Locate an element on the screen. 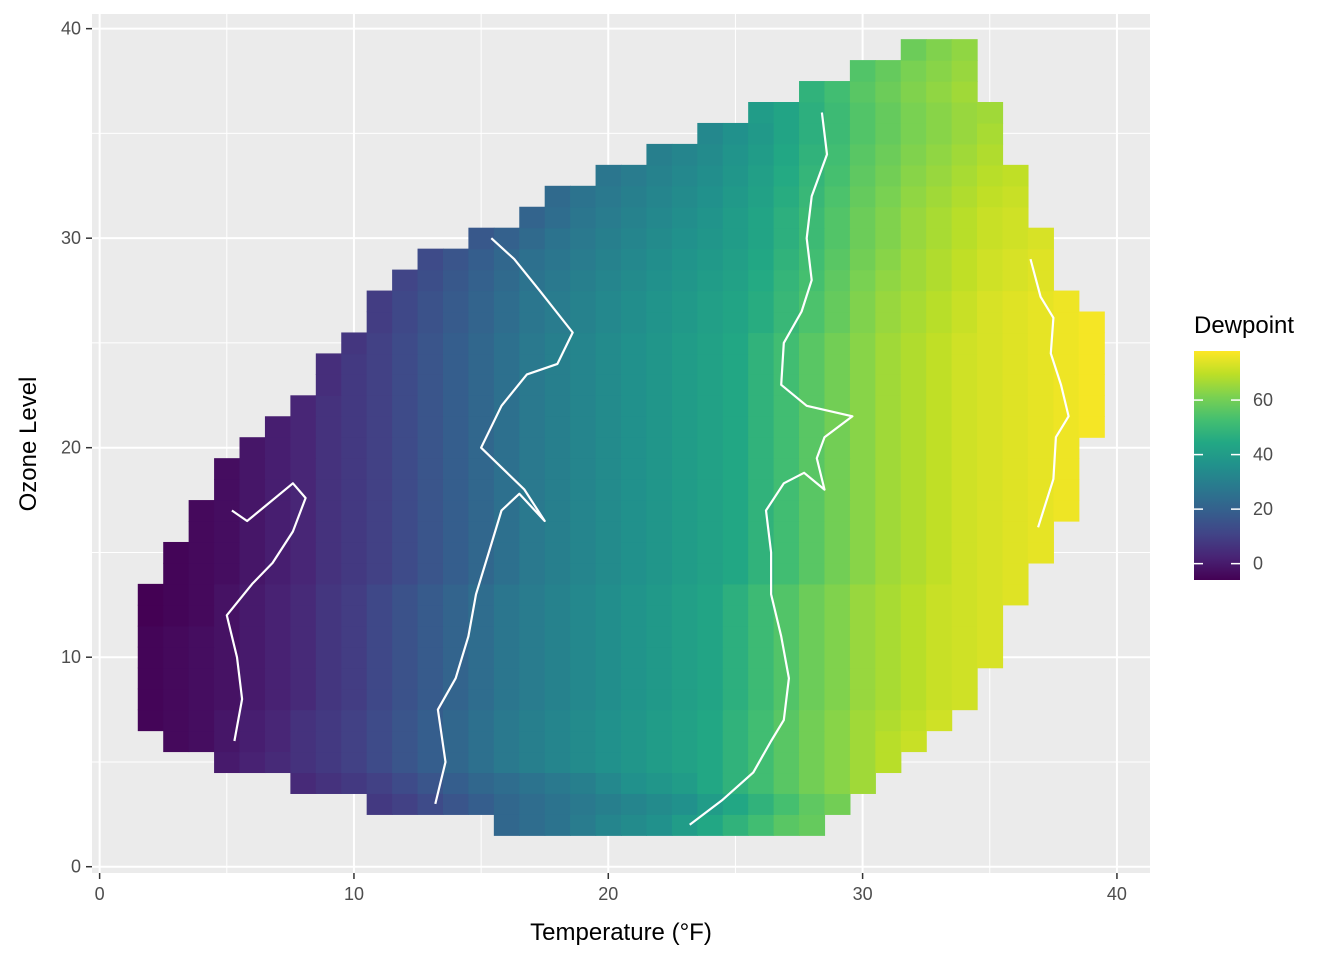 This screenshot has height=965, width=1344. y-tick-label: 40 is located at coordinates (71, 29).